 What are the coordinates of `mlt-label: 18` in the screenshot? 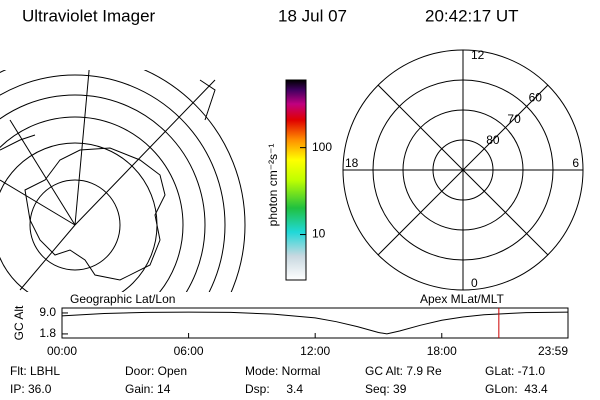 It's located at (352, 163).